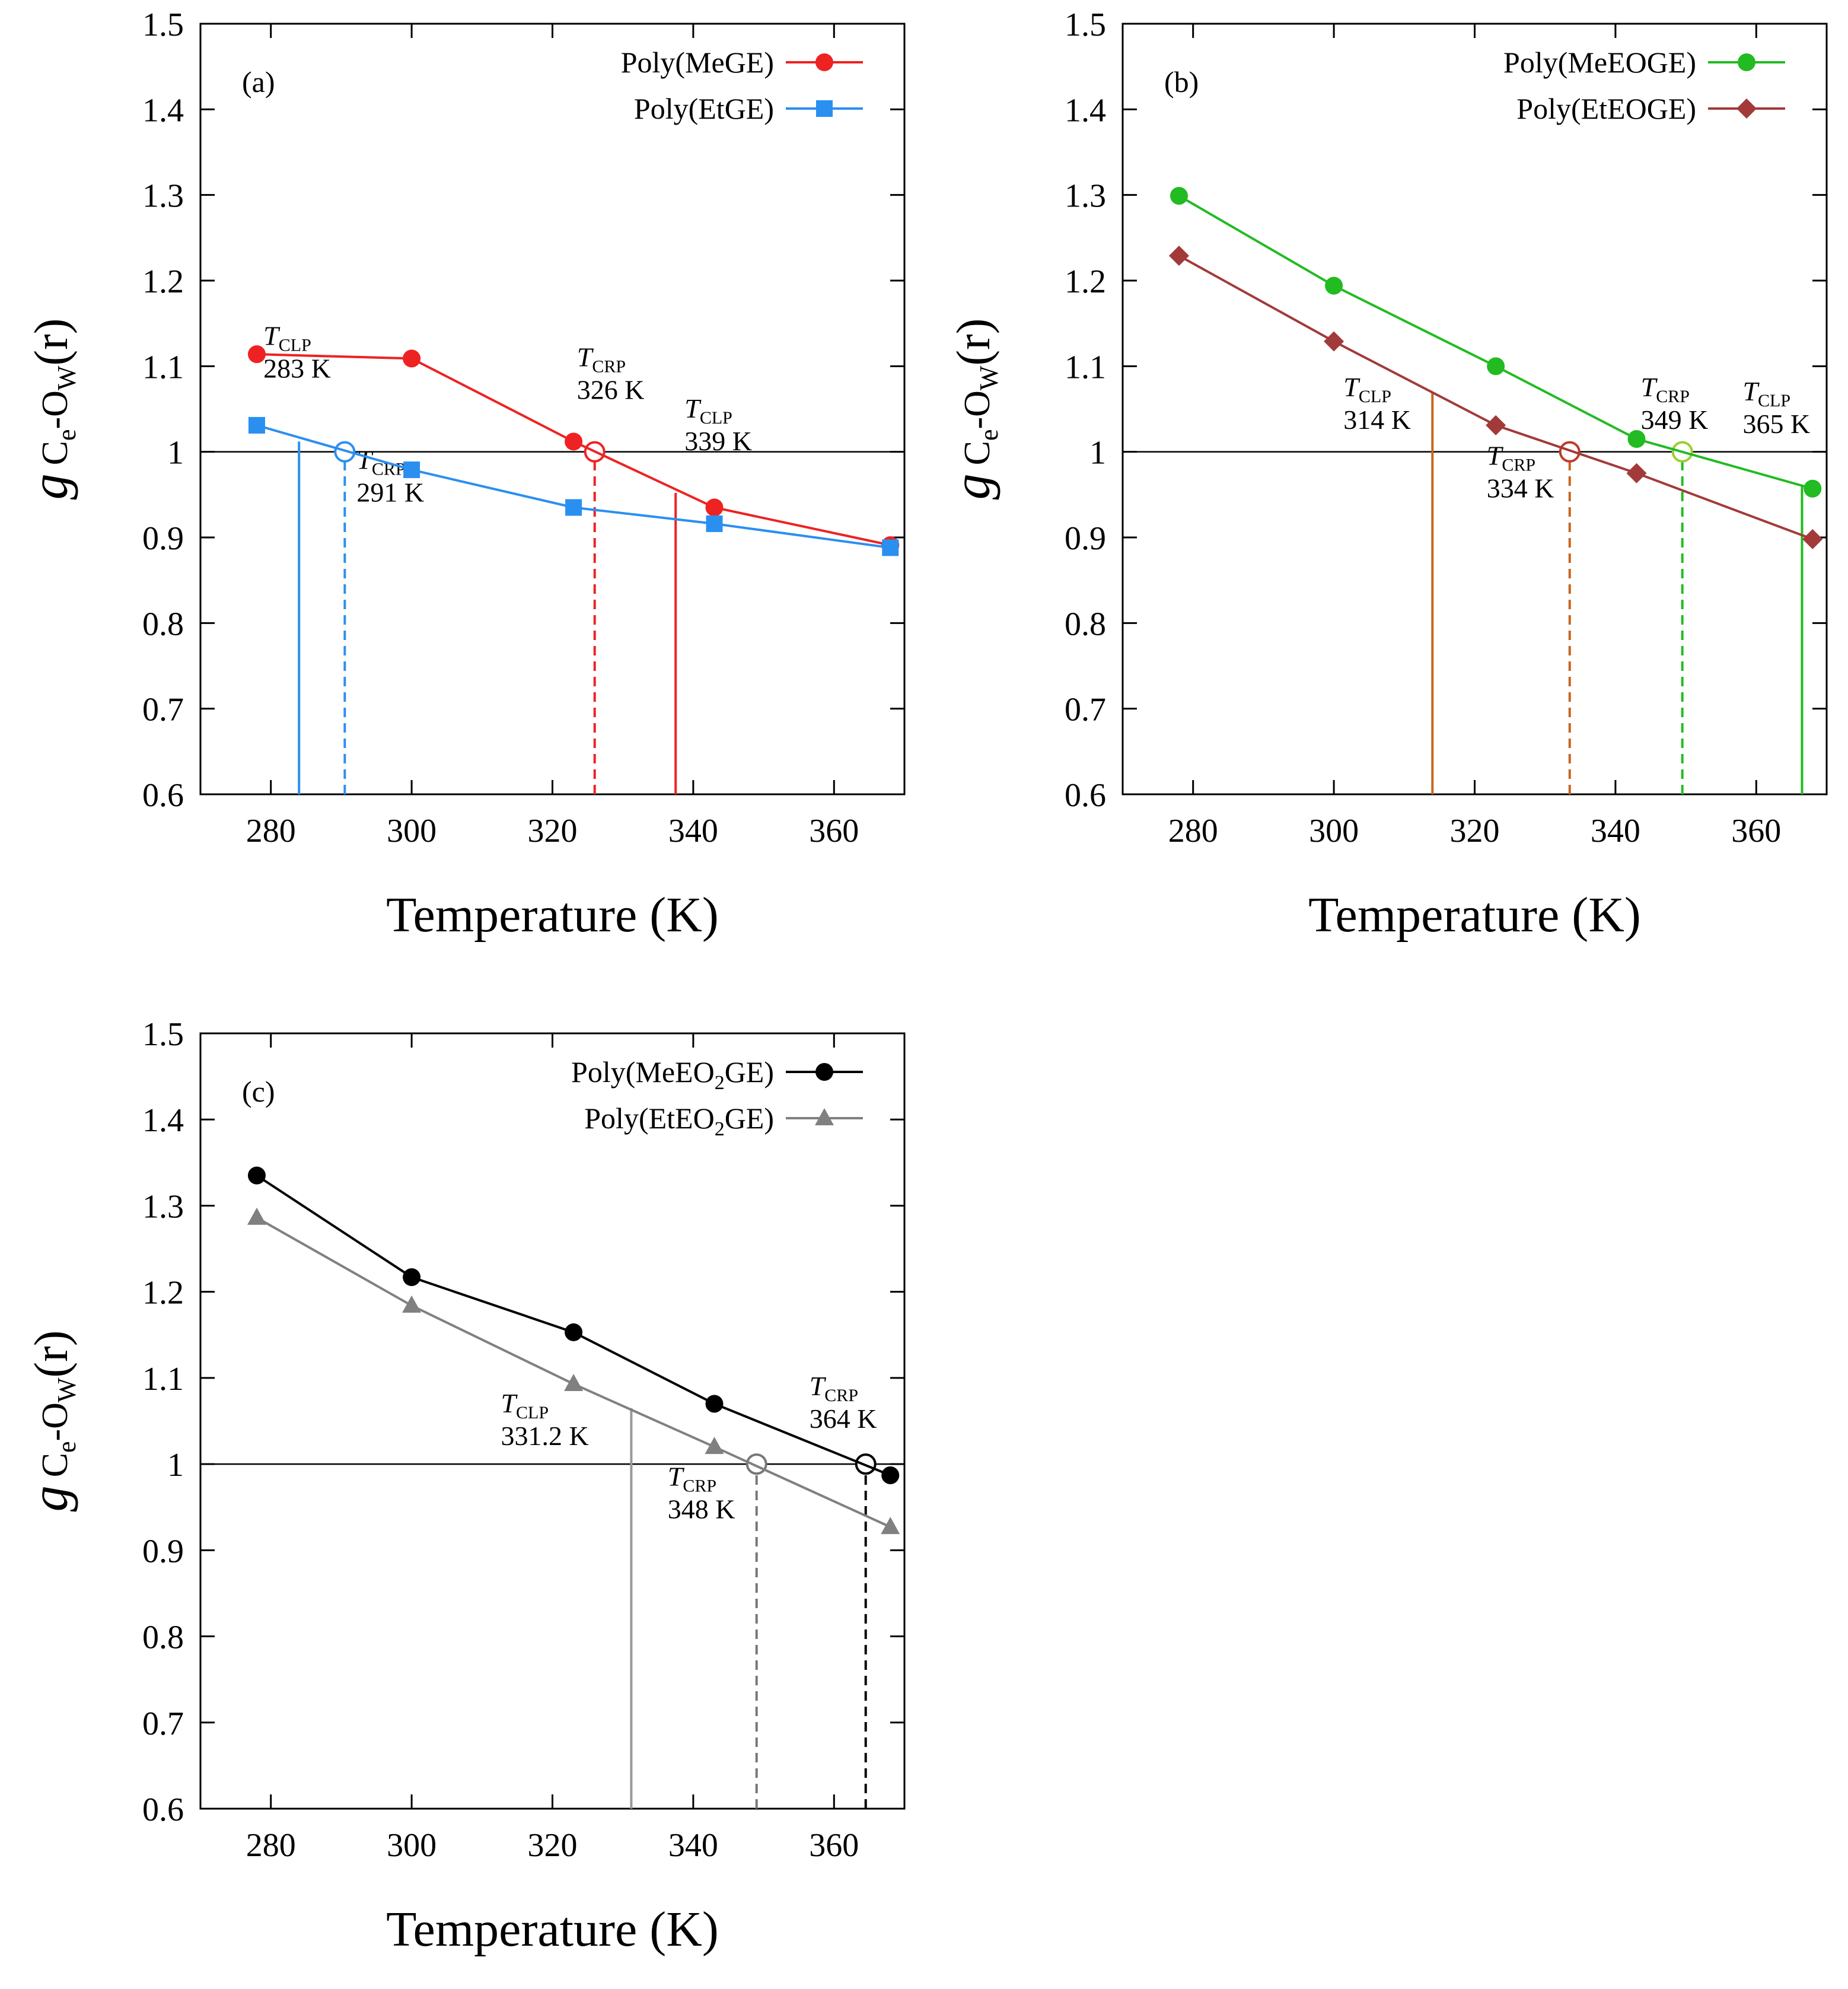 Image resolution: width=1848 pixels, height=1989 pixels. Describe the element at coordinates (1774, 400) in the screenshot. I see `annotation-subscript: CLP` at that location.